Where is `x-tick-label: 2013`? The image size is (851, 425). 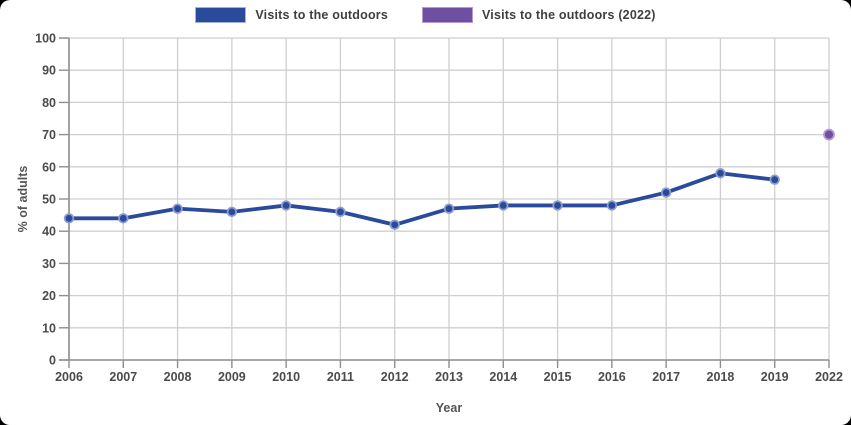
x-tick-label: 2013 is located at coordinates (449, 377).